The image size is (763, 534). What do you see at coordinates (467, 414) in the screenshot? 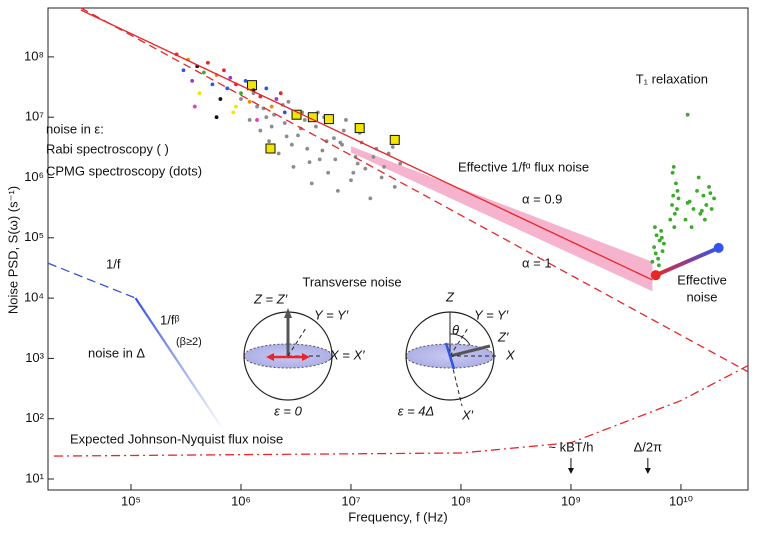
I see `diagram-label: X′` at bounding box center [467, 414].